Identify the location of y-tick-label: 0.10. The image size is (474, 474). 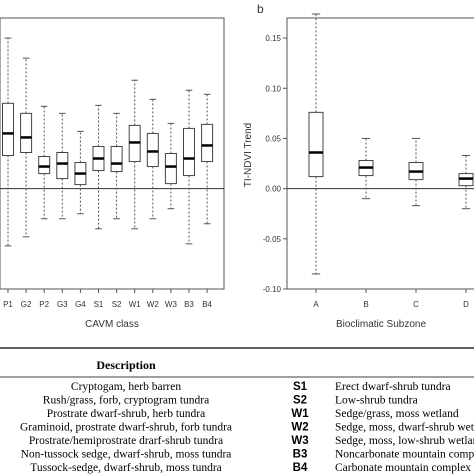
(273, 88).